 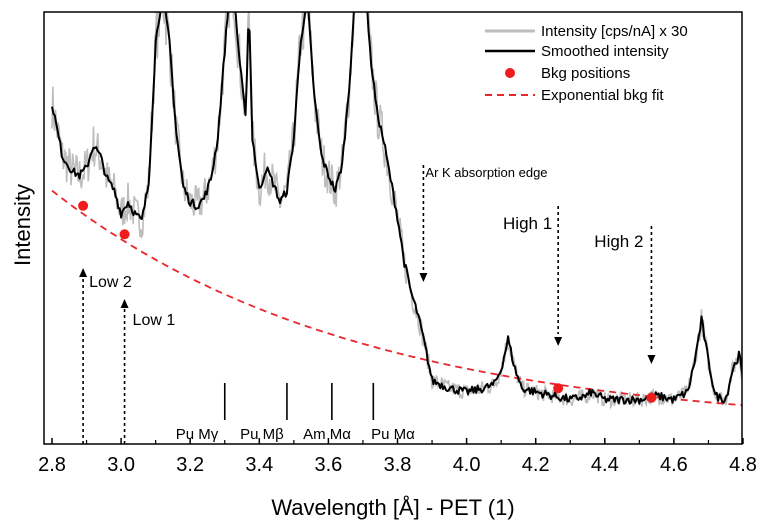 What do you see at coordinates (614, 31) in the screenshot?
I see `legend-label: Intensity [cps/nA] x 30` at bounding box center [614, 31].